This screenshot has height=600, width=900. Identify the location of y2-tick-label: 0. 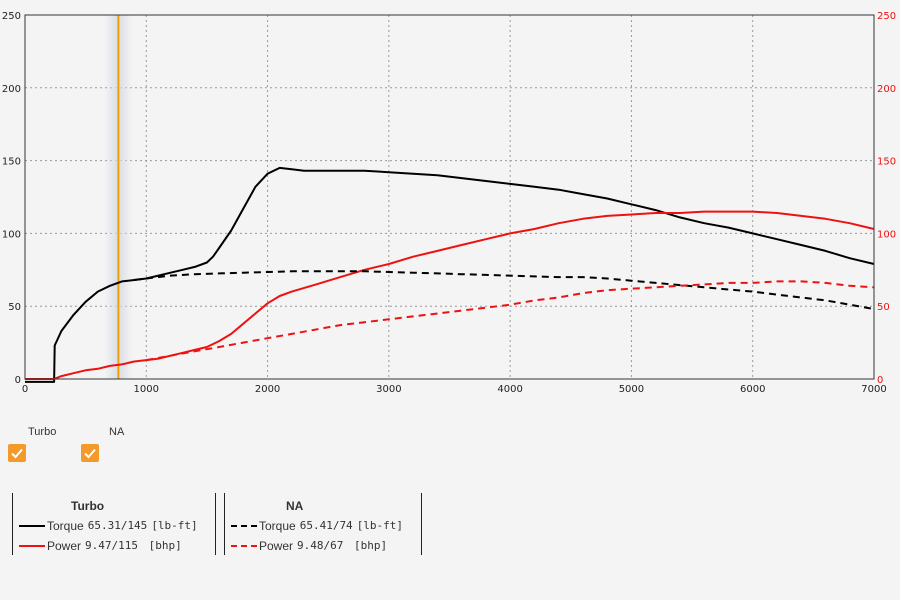
(880, 380).